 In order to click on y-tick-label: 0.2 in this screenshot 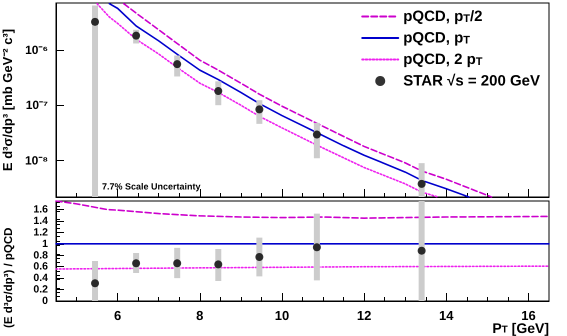, I will do `click(40, 290)`.